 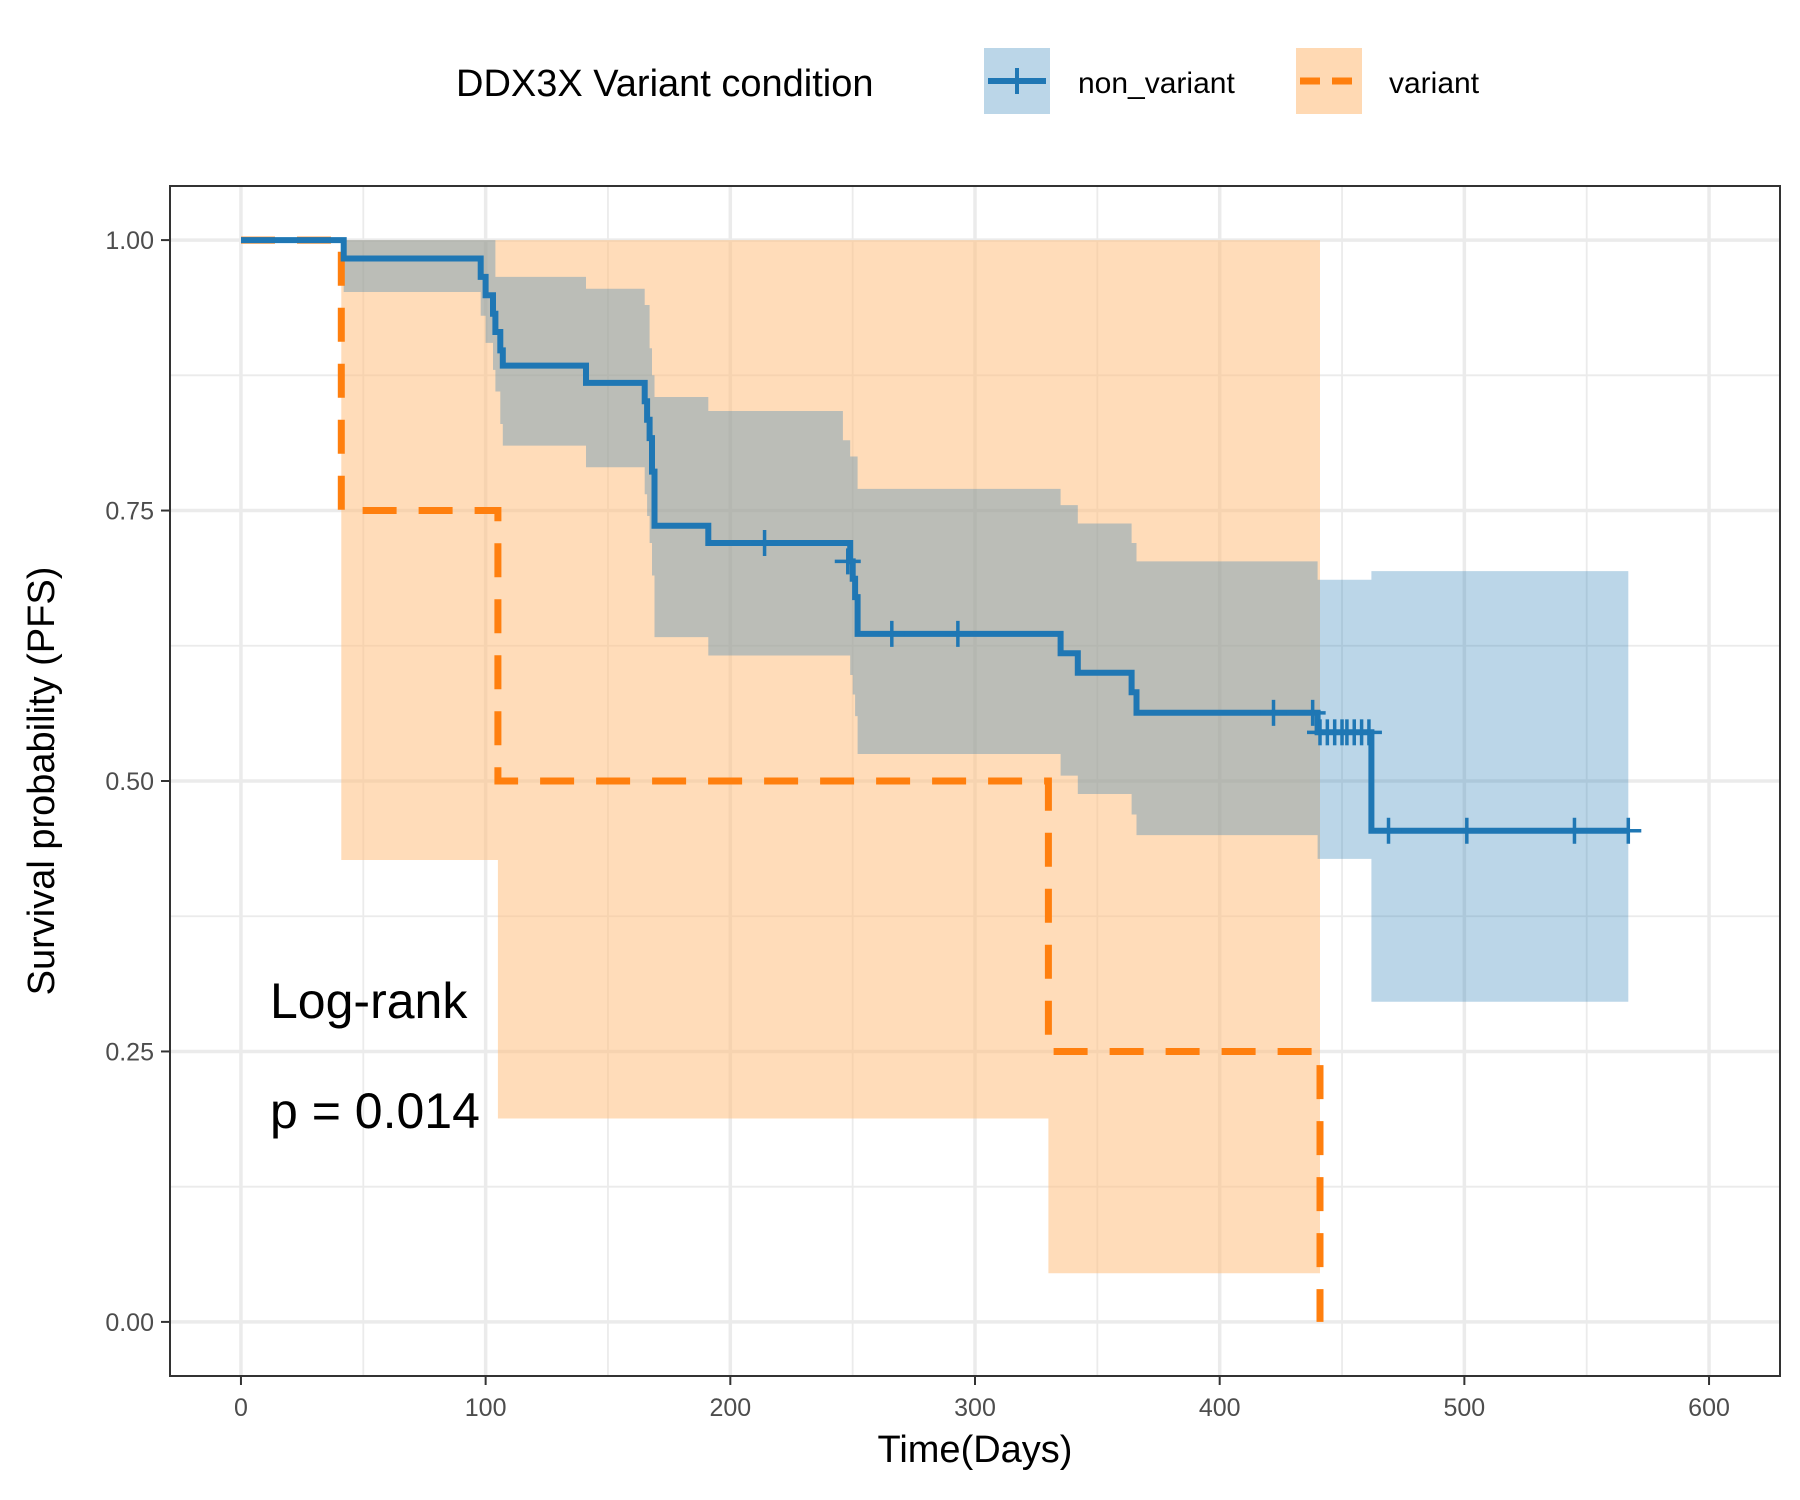 I want to click on legend-label-variant: variant, so click(x=1434, y=83).